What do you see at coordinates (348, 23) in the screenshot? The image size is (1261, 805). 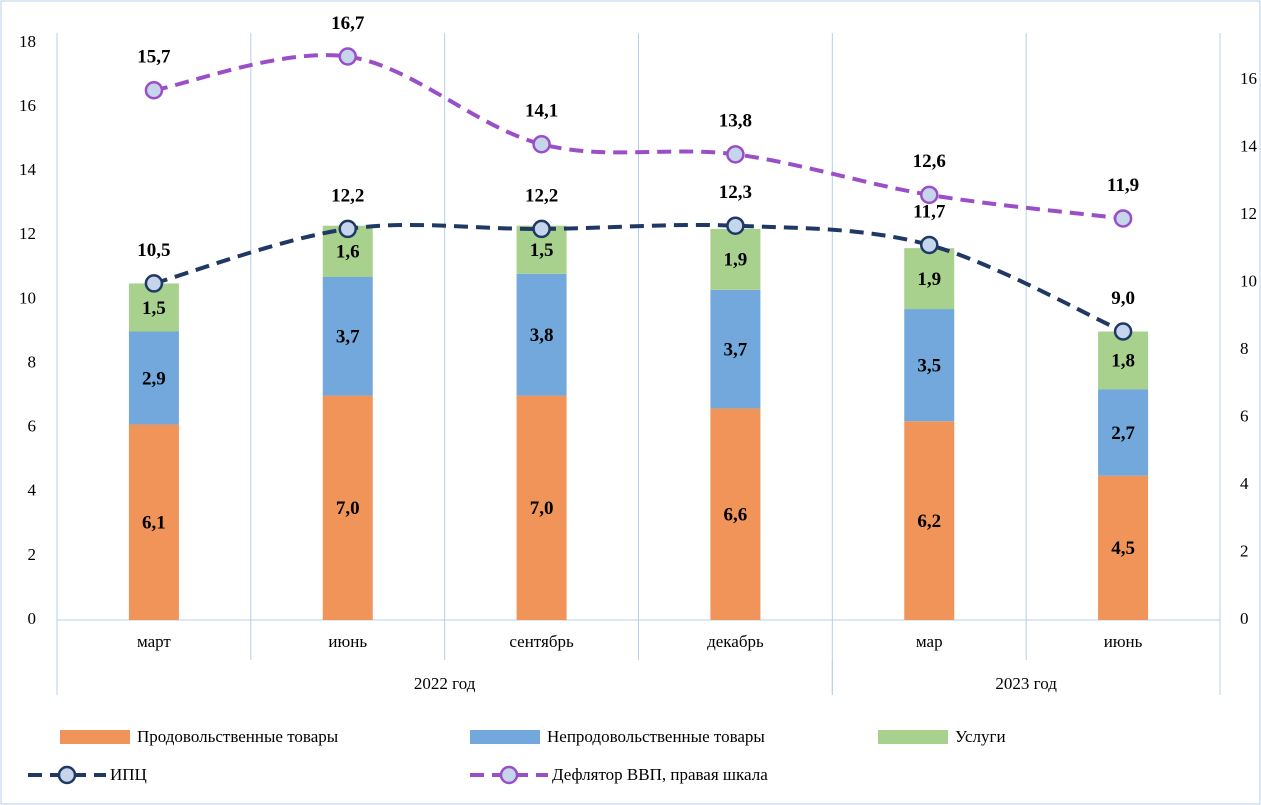 I see `line-label: 16,7` at bounding box center [348, 23].